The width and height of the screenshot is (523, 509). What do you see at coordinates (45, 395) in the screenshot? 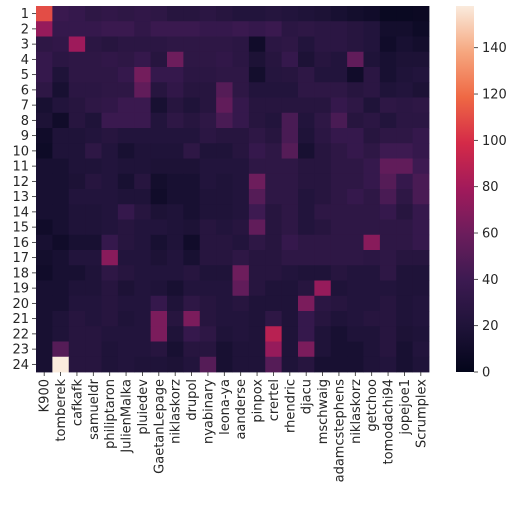
I see `x-tick-label: K900` at bounding box center [45, 395].